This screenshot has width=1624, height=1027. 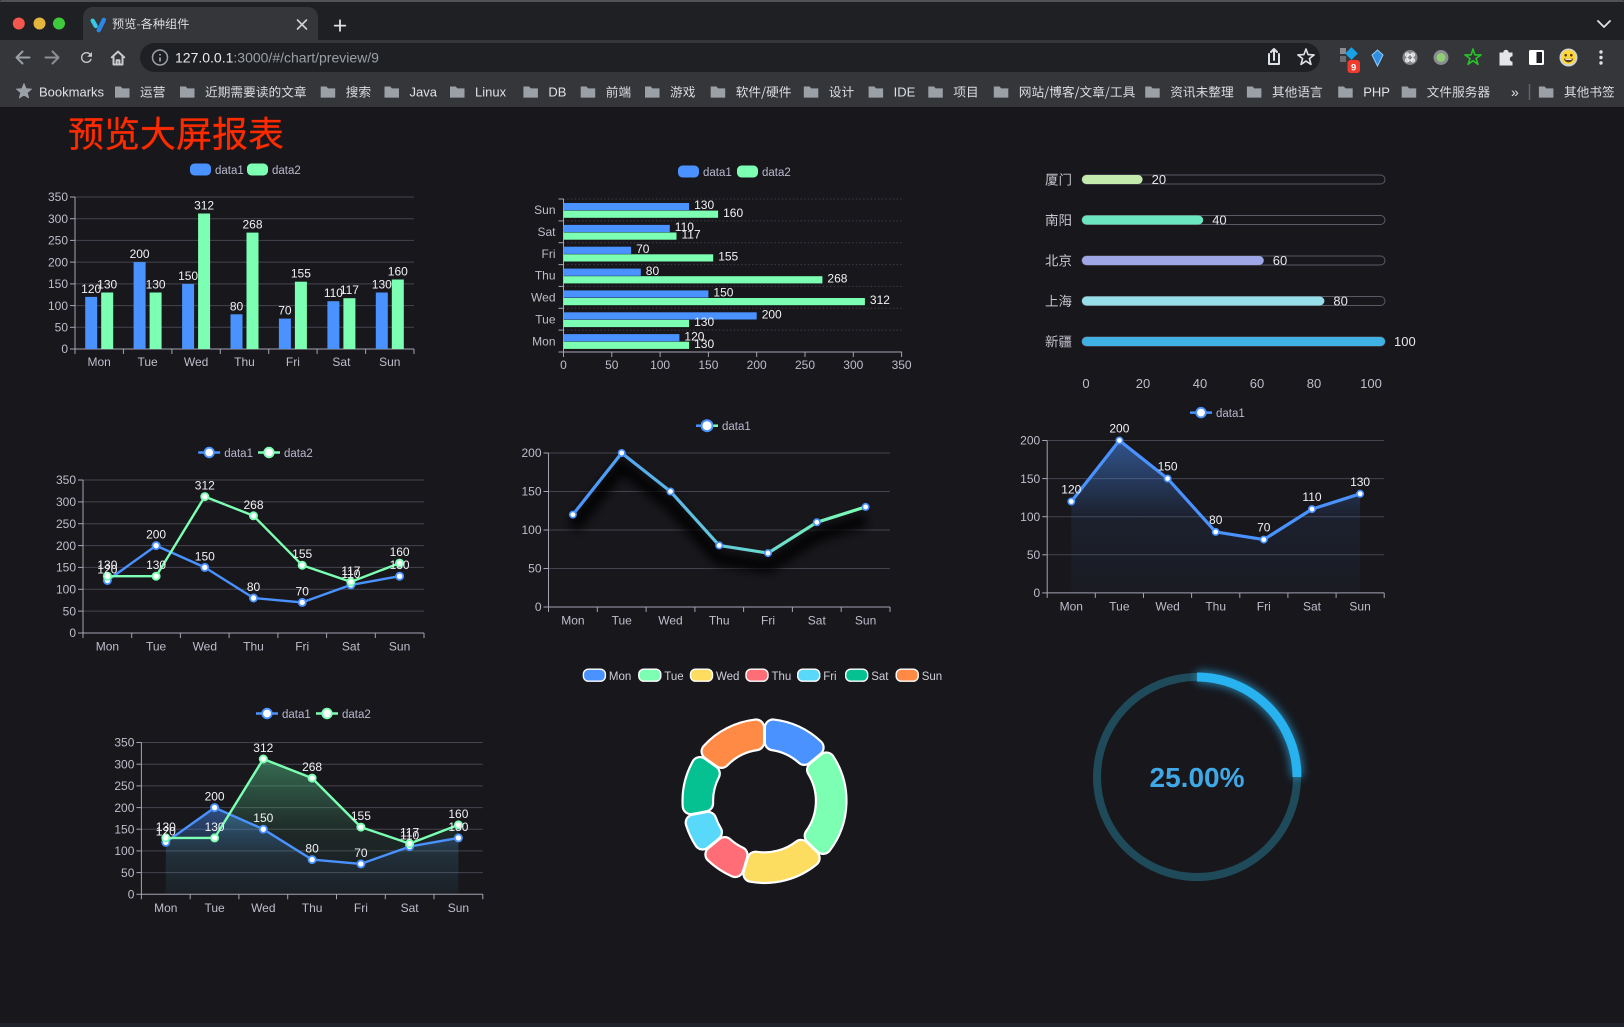 What do you see at coordinates (252, 225) in the screenshot?
I see `svg-text: 268` at bounding box center [252, 225].